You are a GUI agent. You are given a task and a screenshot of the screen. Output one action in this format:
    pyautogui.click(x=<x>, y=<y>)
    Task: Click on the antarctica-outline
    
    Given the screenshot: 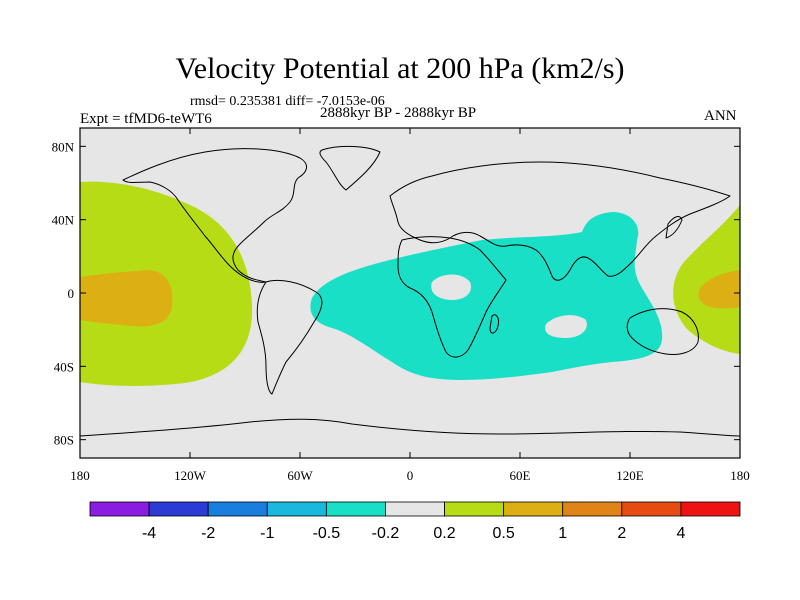 What is the action you would take?
    pyautogui.click(x=410, y=427)
    